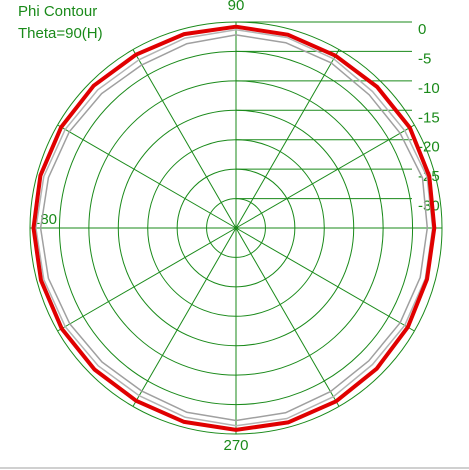 The height and width of the screenshot is (470, 469). Describe the element at coordinates (429, 147) in the screenshot. I see `r-tick-label: -20` at that location.